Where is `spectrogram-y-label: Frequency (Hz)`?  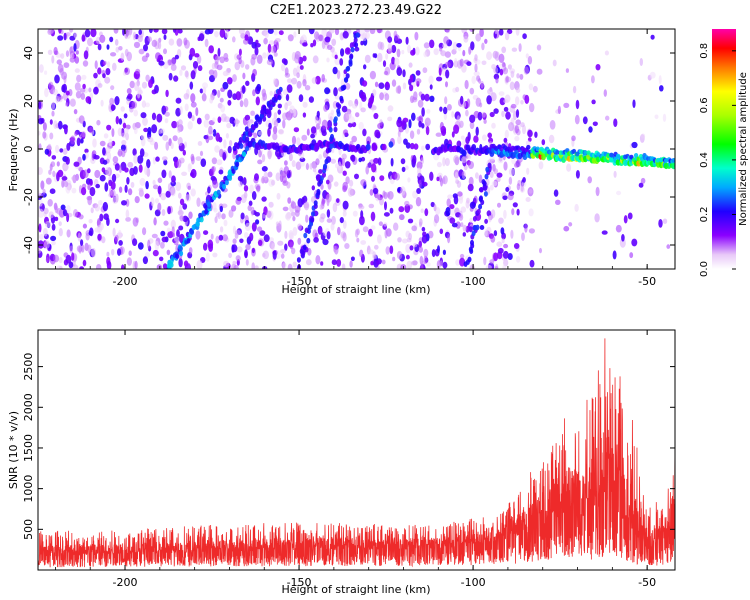 spectrogram-y-label: Frequency (Hz) is located at coordinates (13, 150).